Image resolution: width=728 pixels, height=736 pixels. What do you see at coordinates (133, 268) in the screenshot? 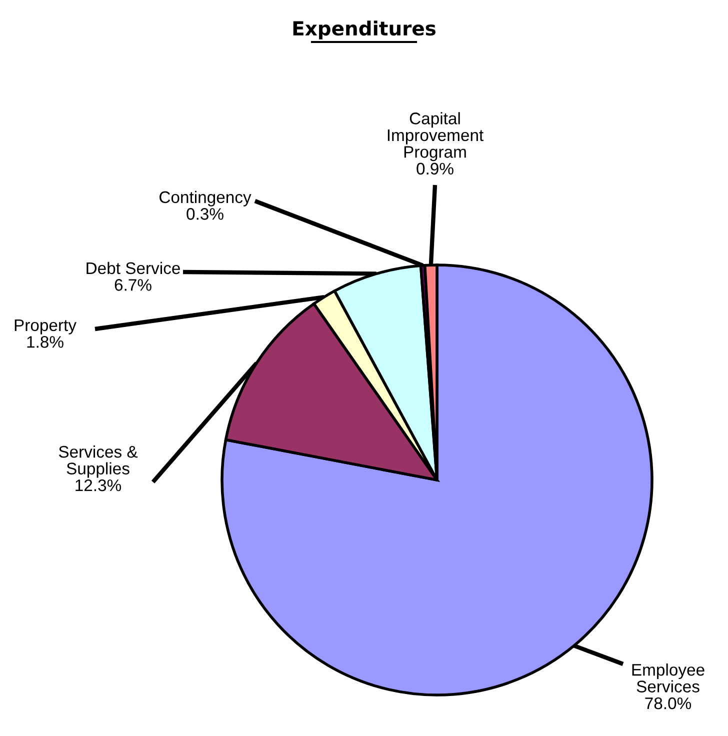
I see `slice-label: Debt Service` at bounding box center [133, 268].